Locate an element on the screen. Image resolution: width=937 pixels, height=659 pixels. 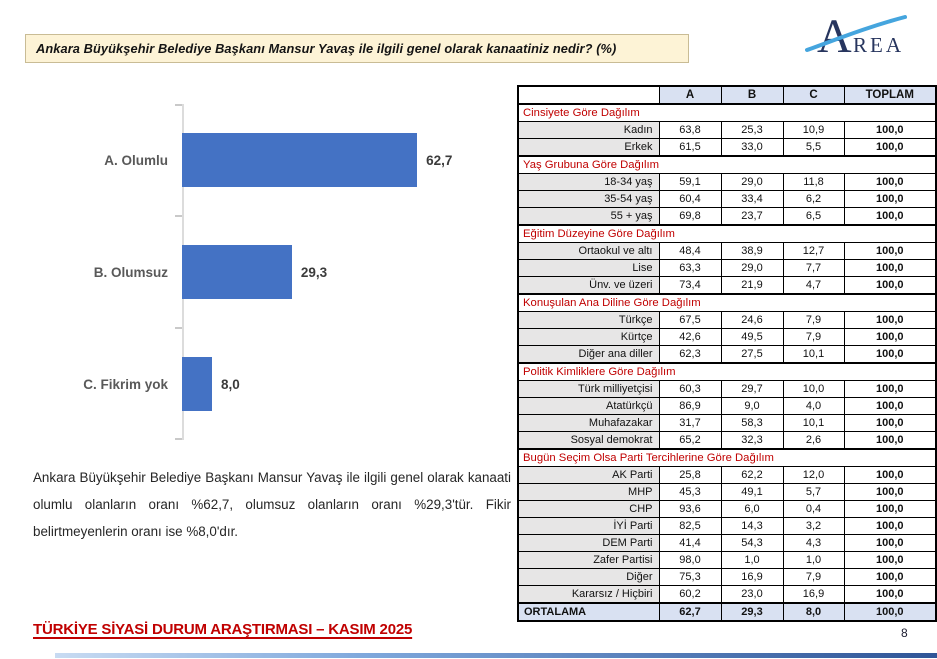
cell-c: 5,7 is located at coordinates (813, 492).